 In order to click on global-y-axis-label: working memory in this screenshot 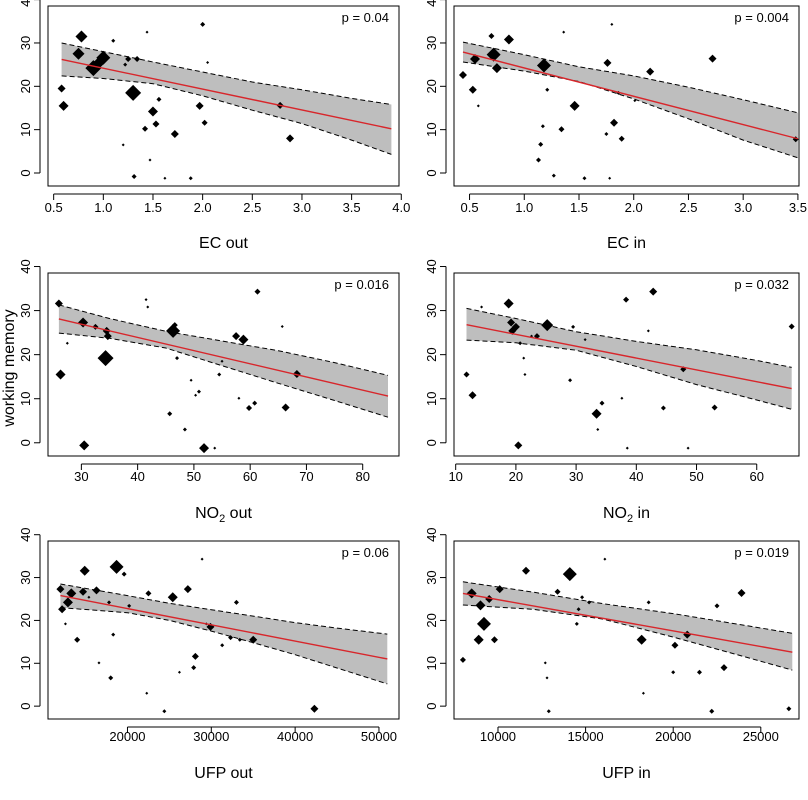, I will do `click(9, 368)`.